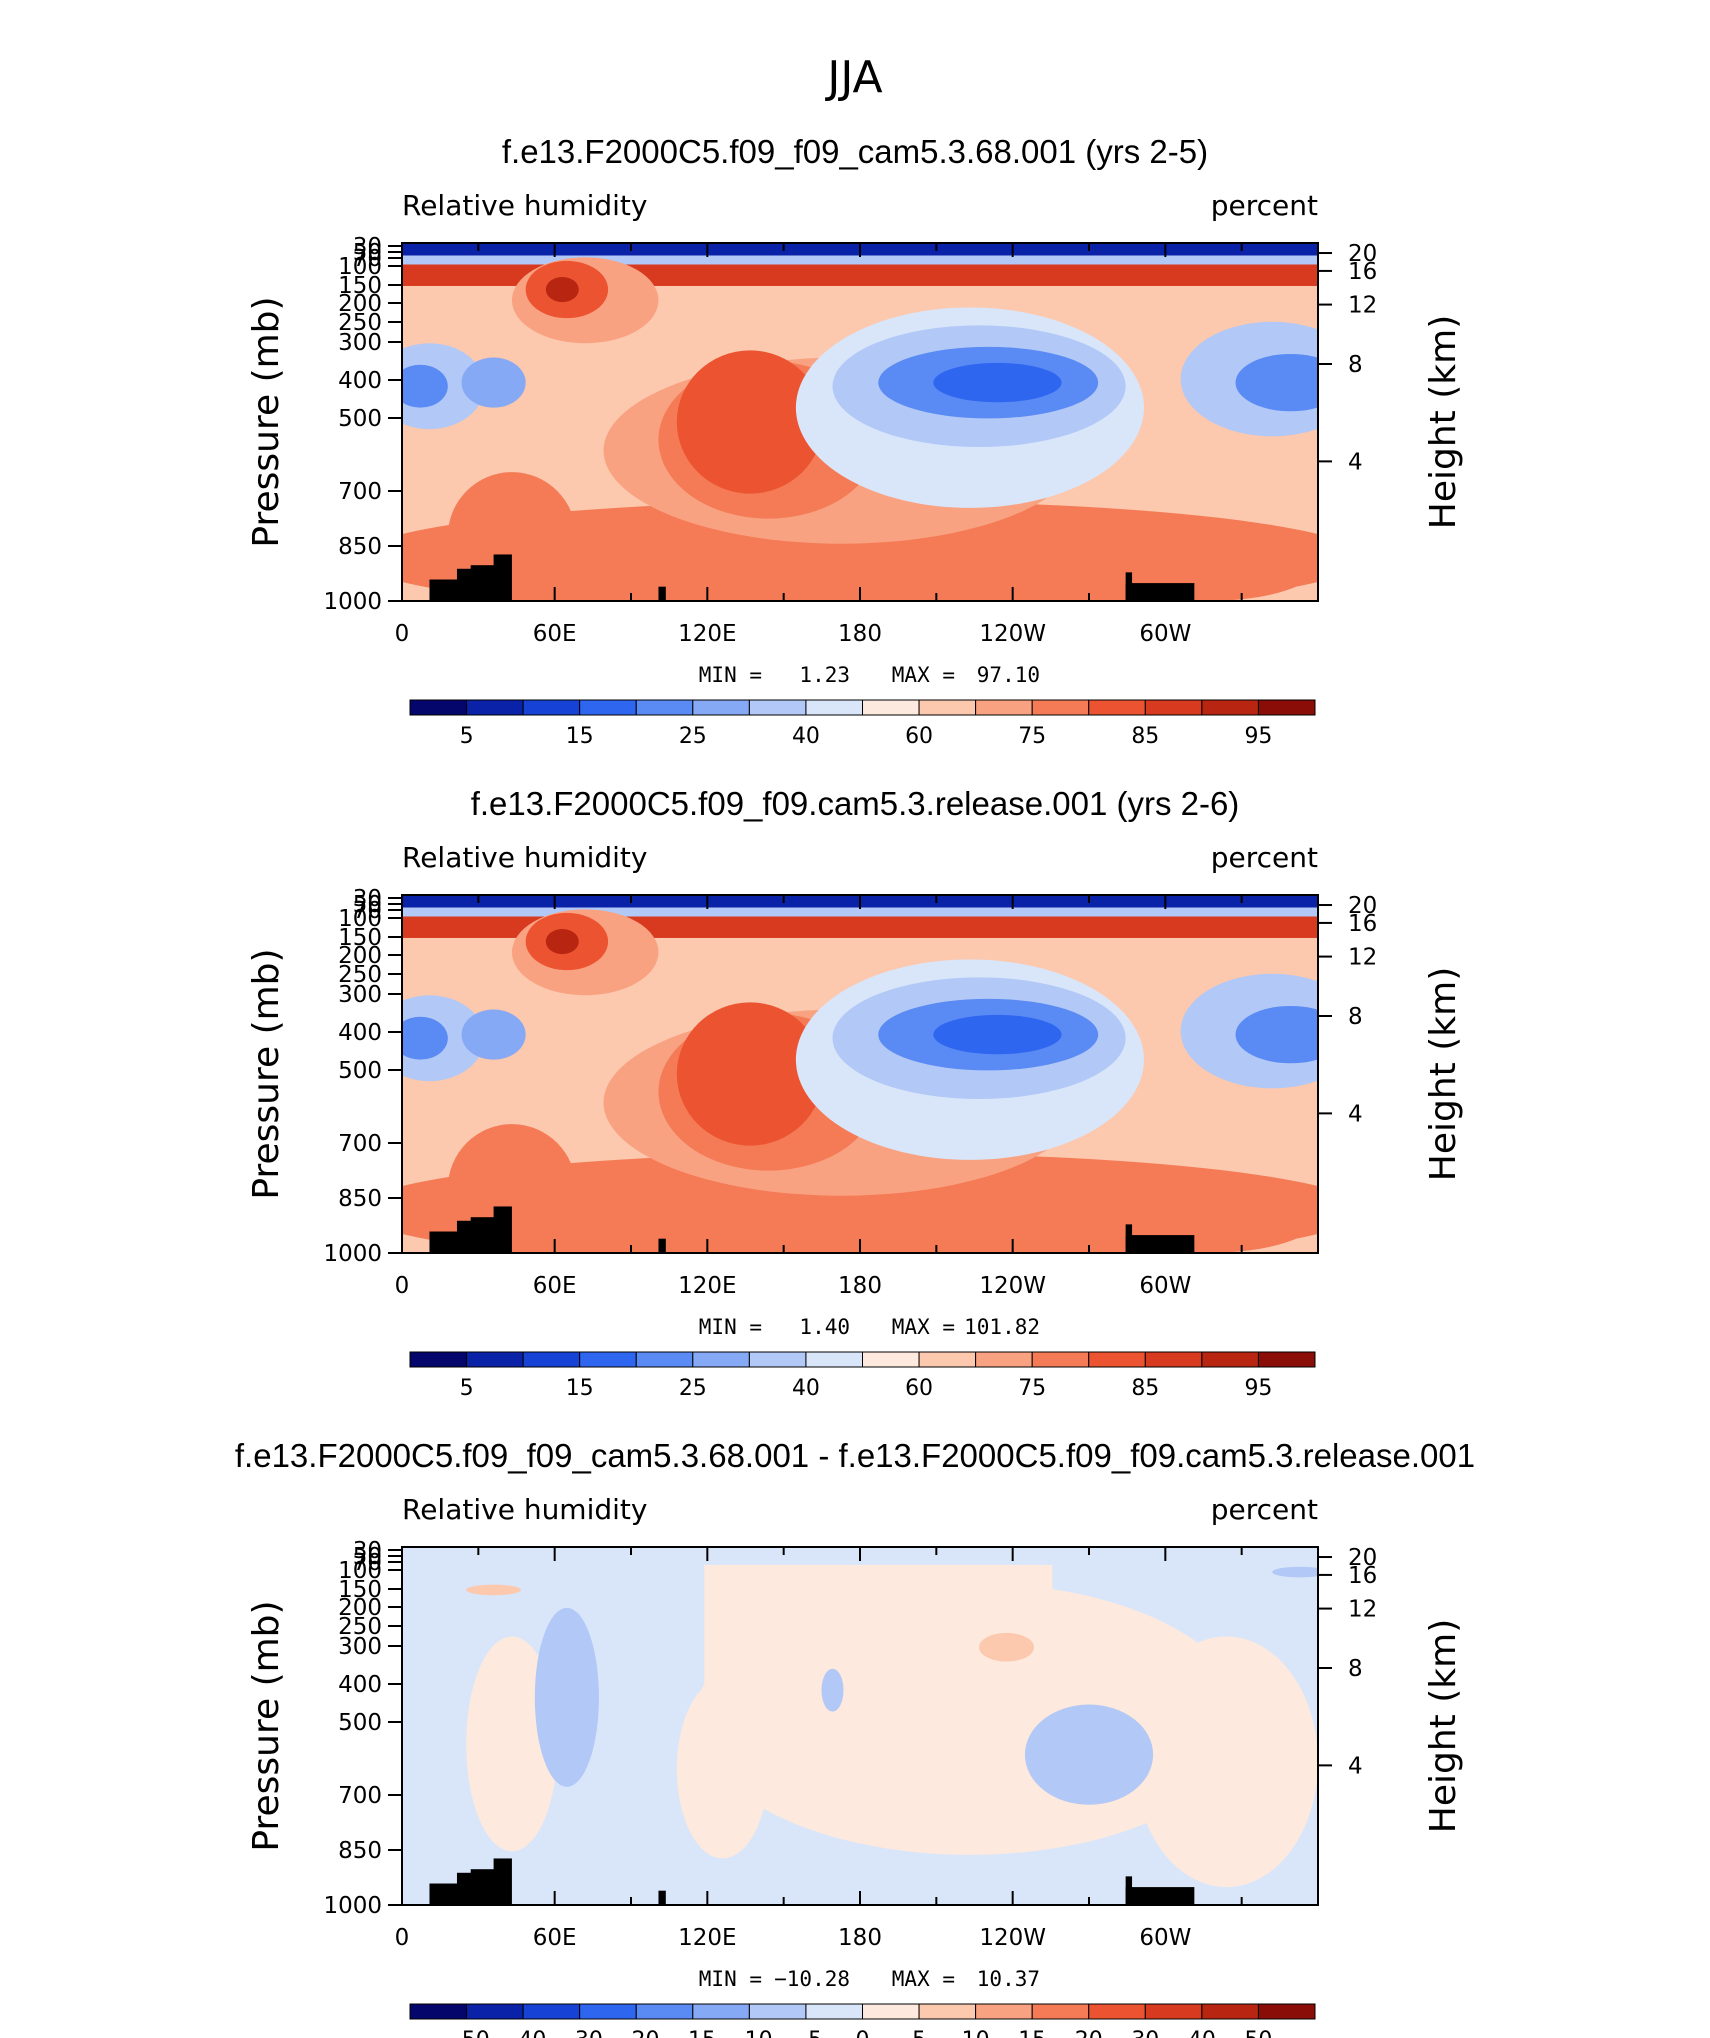 This screenshot has width=1710, height=2038. I want to click on colorbar-label: 40, so click(806, 736).